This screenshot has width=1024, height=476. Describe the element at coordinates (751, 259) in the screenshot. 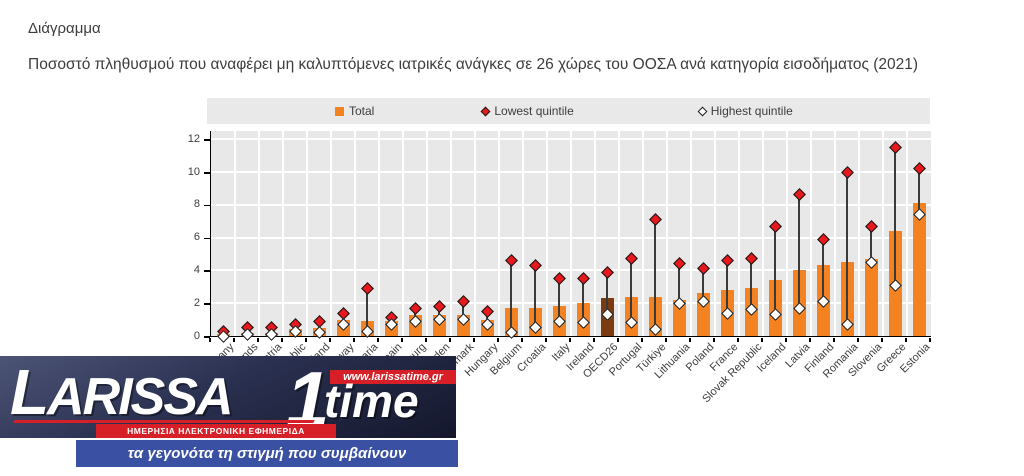

I see `lowest-quintile-marker-Slovak Republic` at that location.